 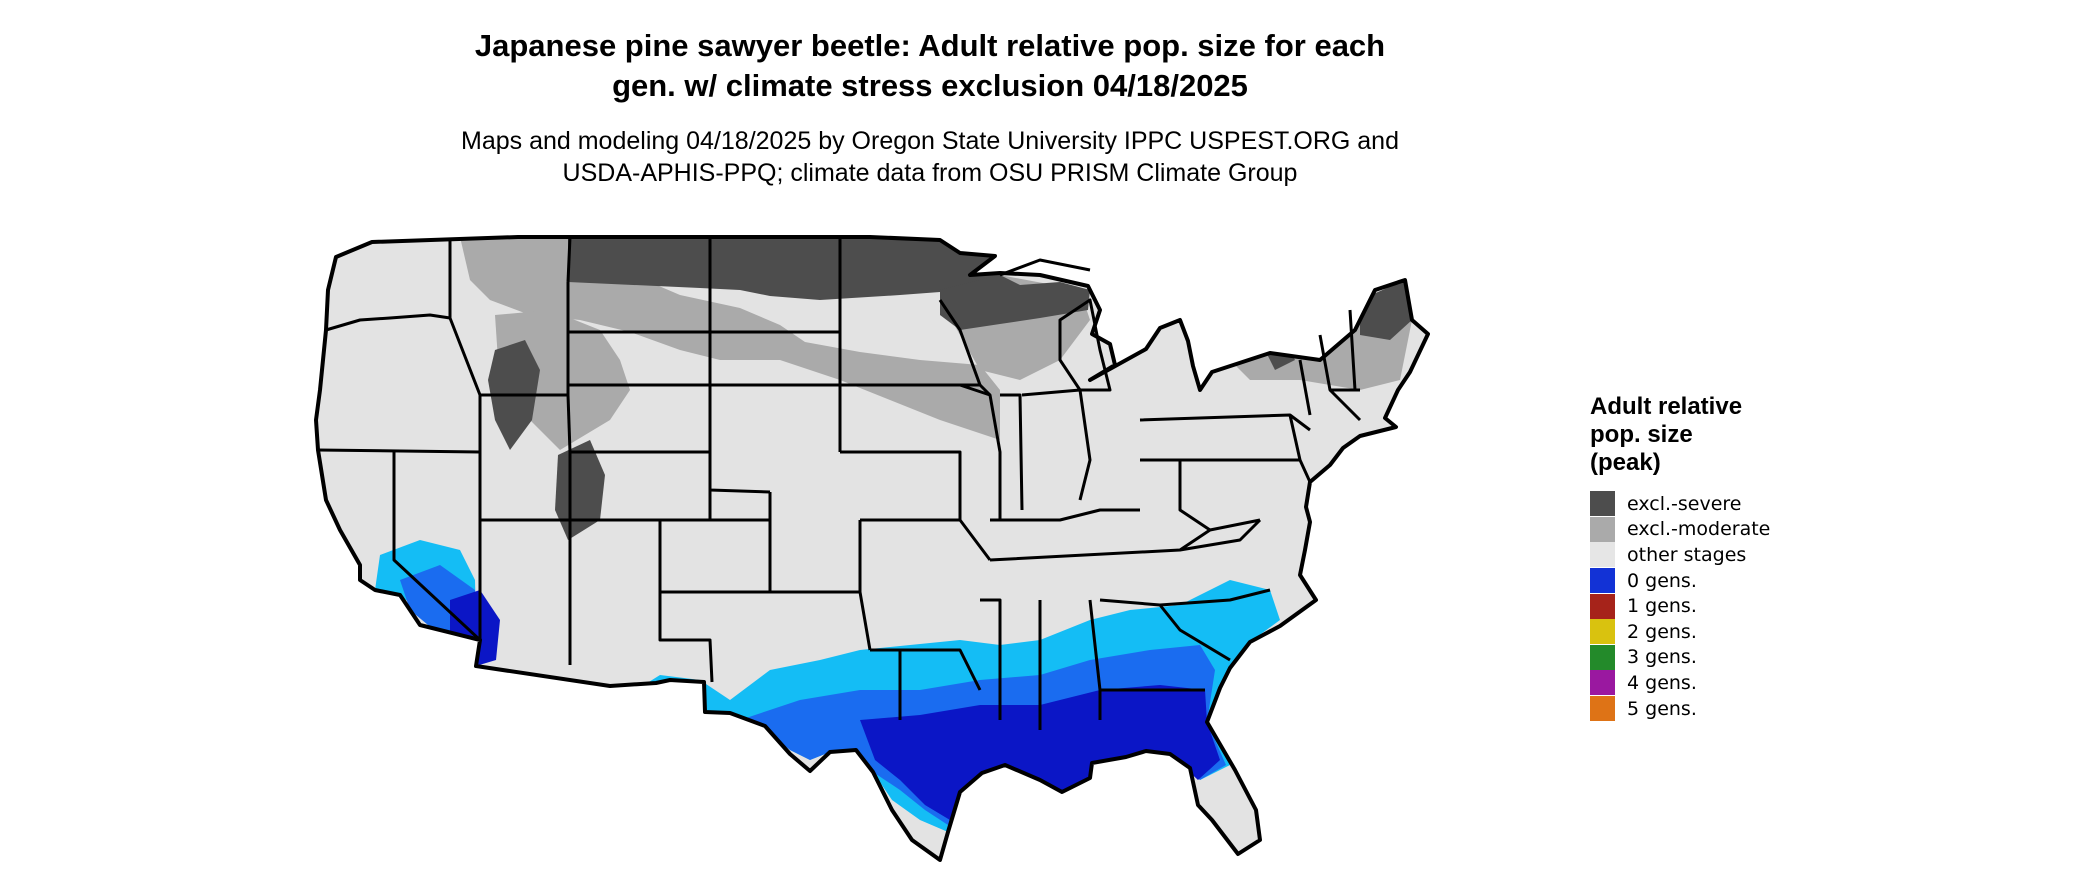 What do you see at coordinates (1015, 302) in the screenshot?
I see `excl-severe-region-upper-midwest` at bounding box center [1015, 302].